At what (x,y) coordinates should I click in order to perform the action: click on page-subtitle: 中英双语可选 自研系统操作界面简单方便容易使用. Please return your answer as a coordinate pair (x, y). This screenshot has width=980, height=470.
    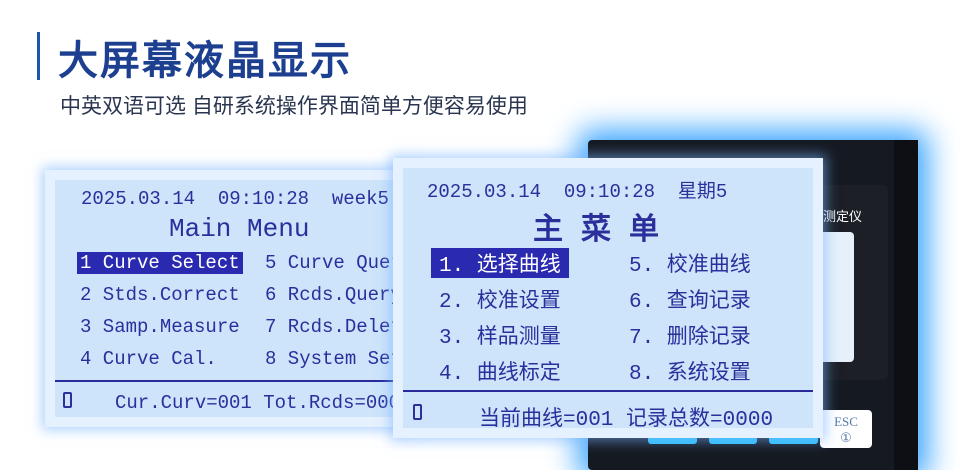
    Looking at the image, I should click on (294, 106).